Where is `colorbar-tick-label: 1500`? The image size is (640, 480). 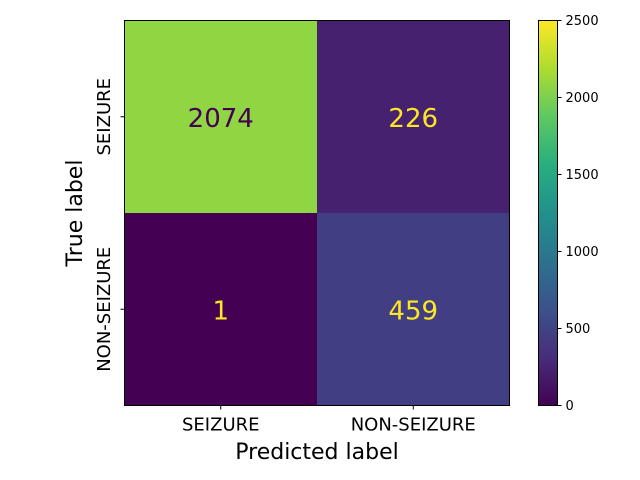 colorbar-tick-label: 1500 is located at coordinates (582, 175).